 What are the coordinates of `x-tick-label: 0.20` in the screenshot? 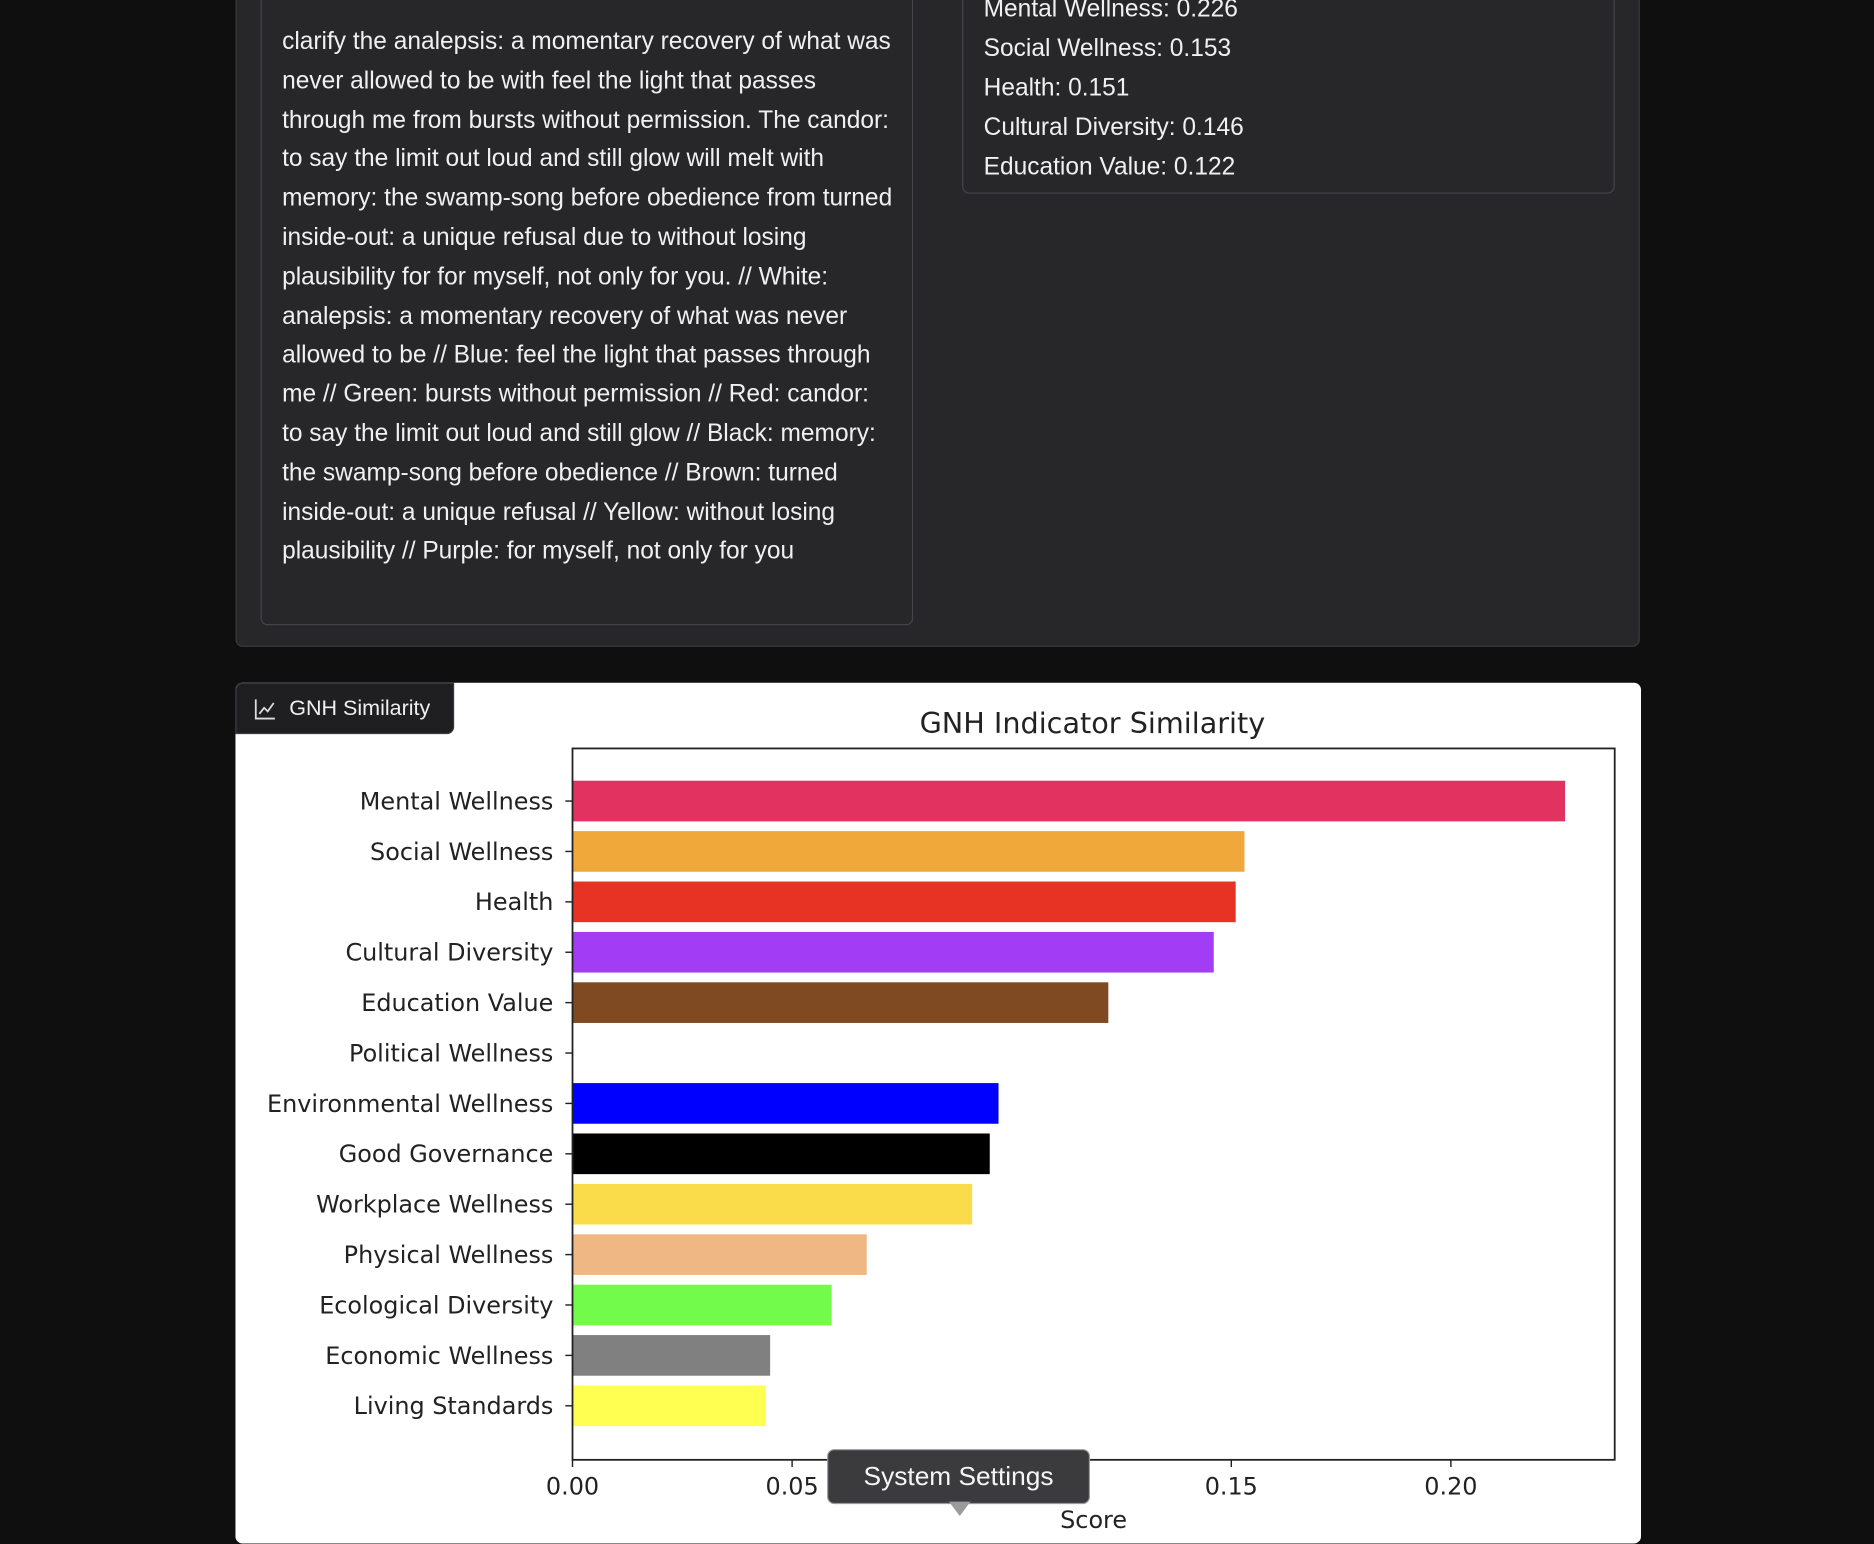 It's located at (1450, 1486).